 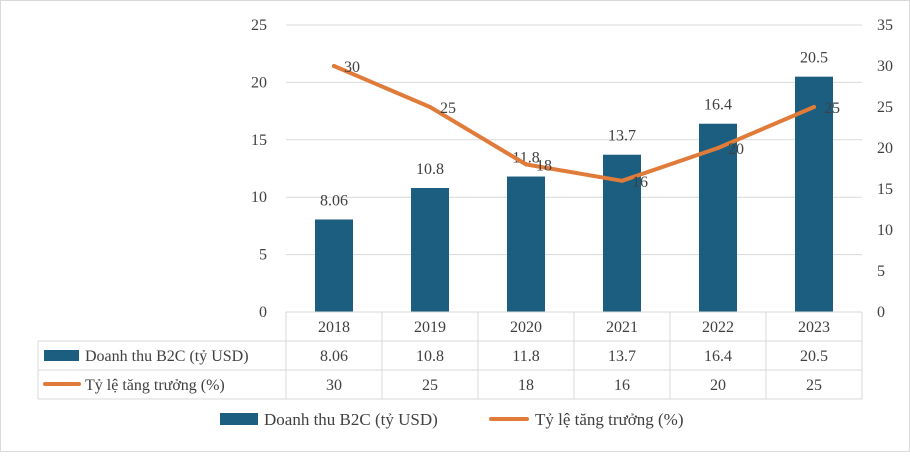 What do you see at coordinates (885, 107) in the screenshot?
I see `y-right-tick-label: 25` at bounding box center [885, 107].